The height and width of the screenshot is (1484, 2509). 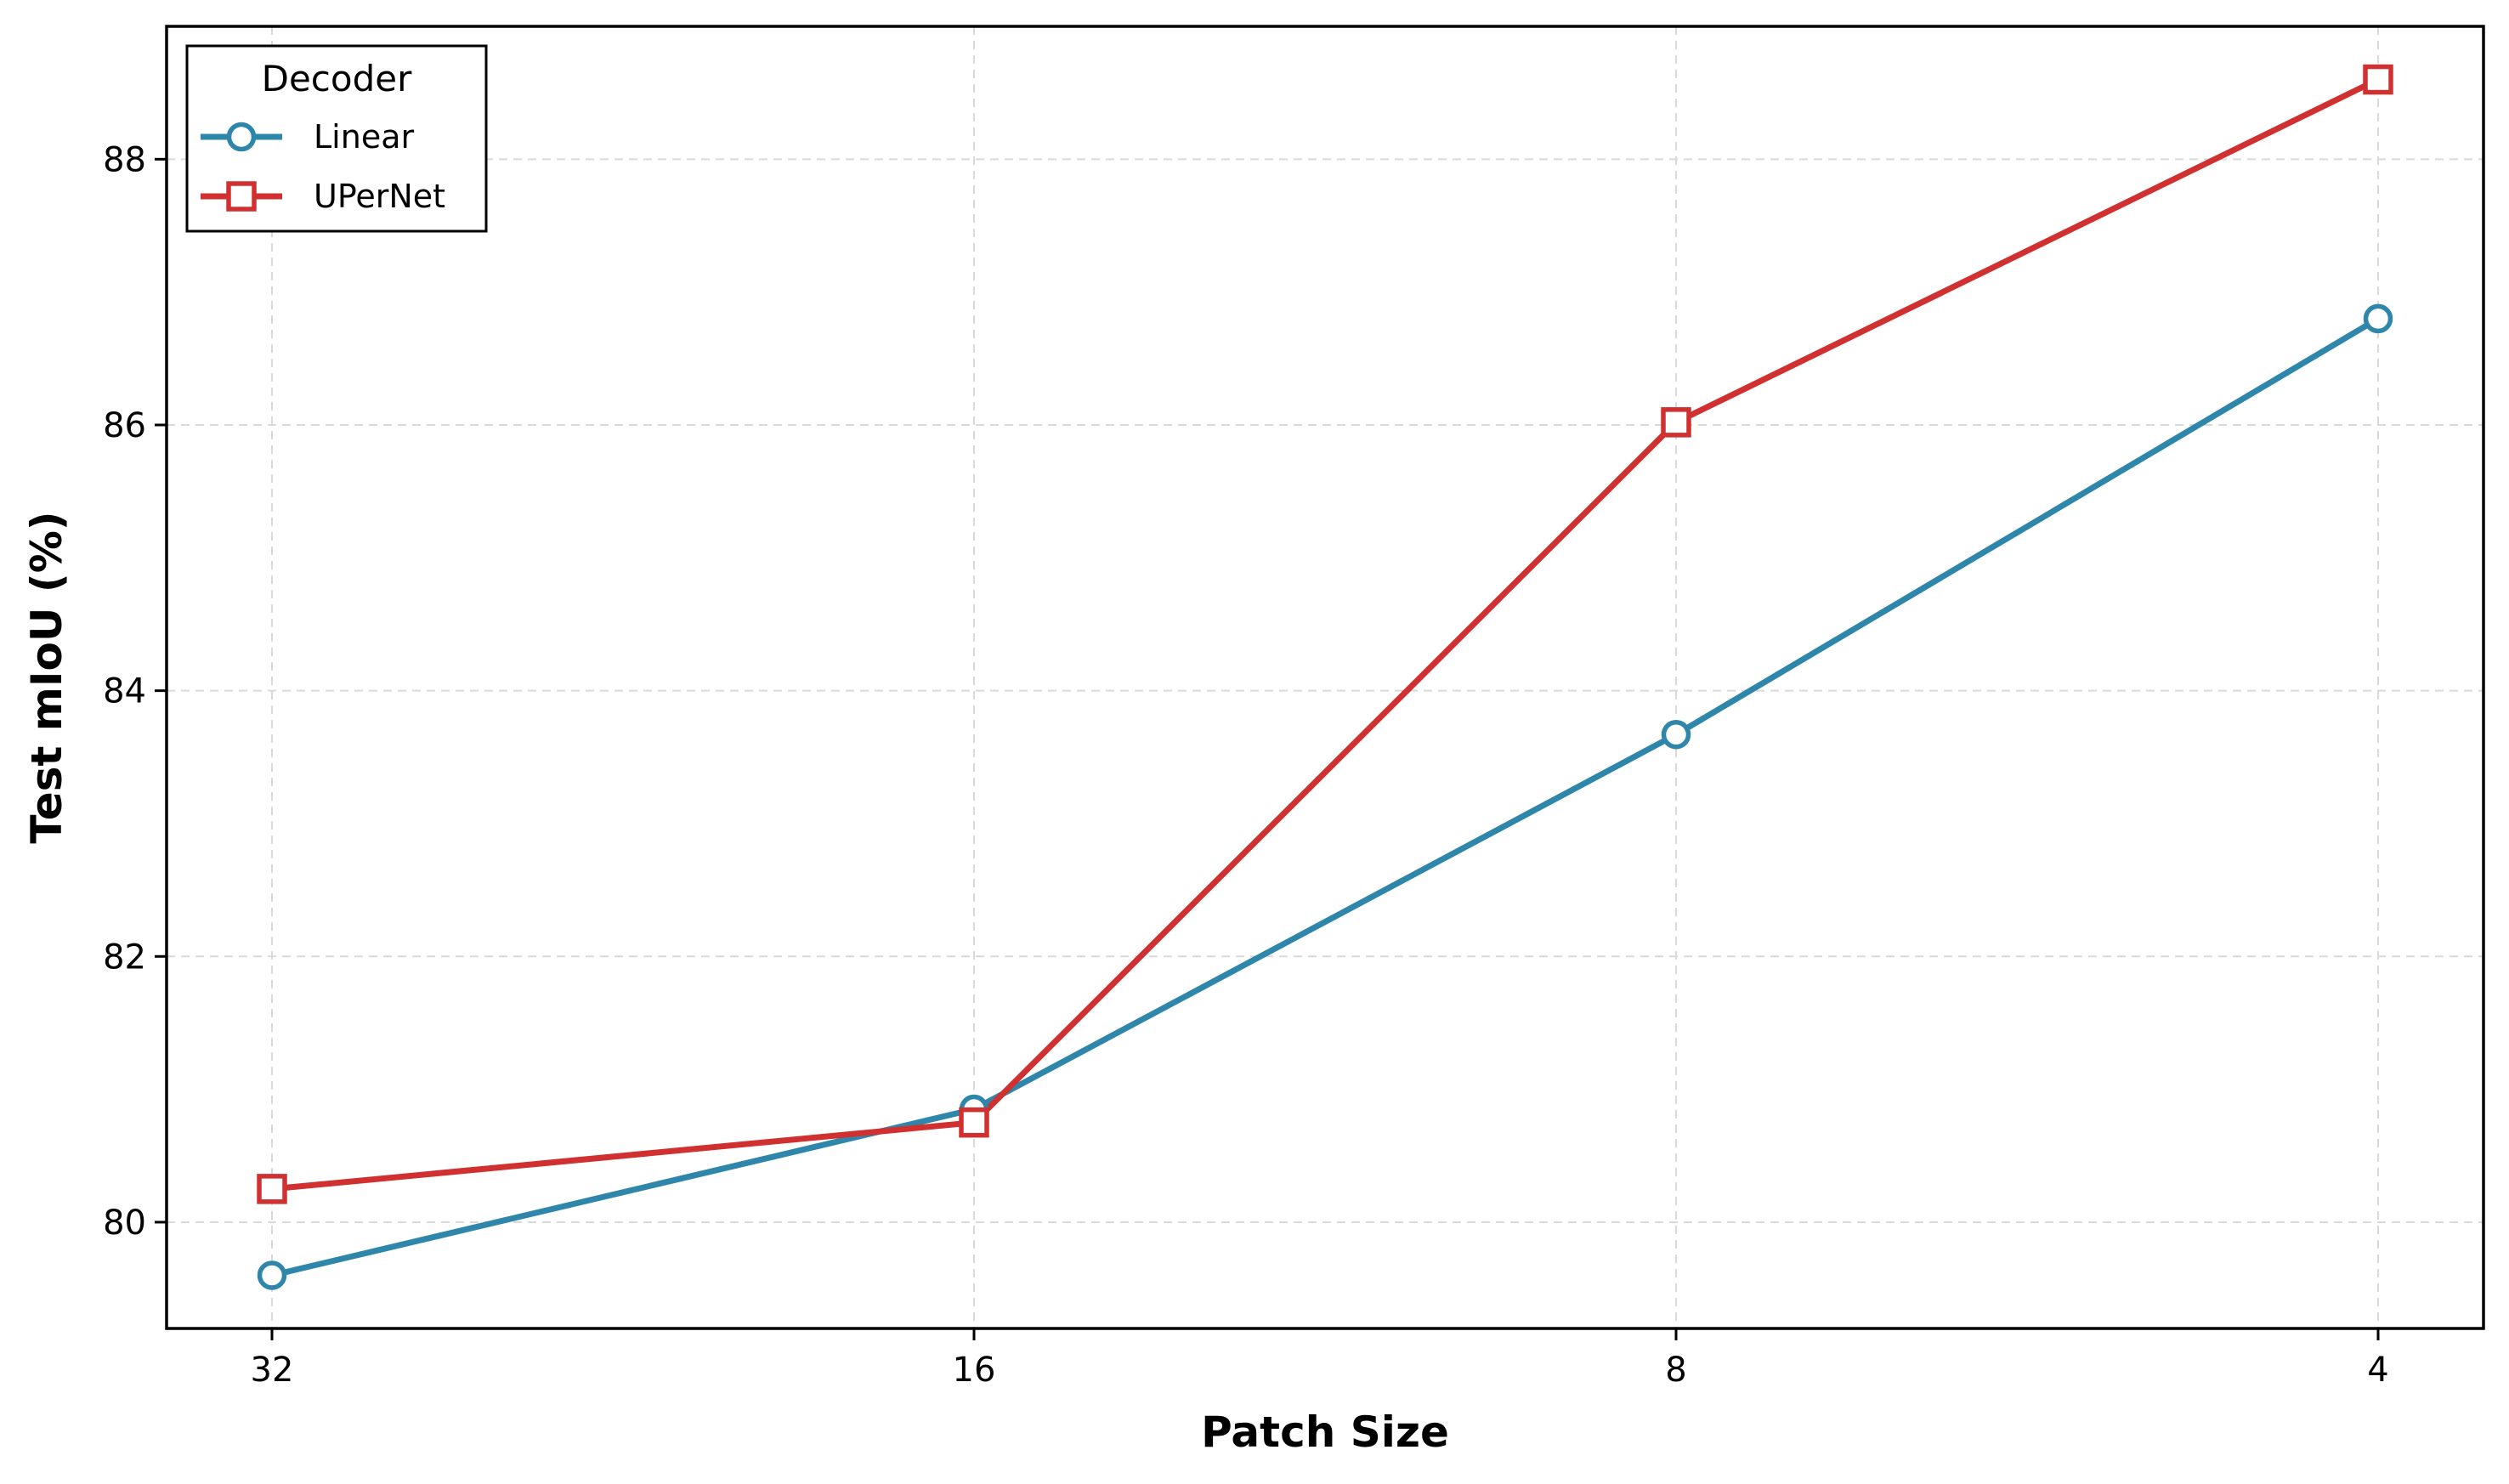 I want to click on legend-marker-upernet, so click(x=241, y=196).